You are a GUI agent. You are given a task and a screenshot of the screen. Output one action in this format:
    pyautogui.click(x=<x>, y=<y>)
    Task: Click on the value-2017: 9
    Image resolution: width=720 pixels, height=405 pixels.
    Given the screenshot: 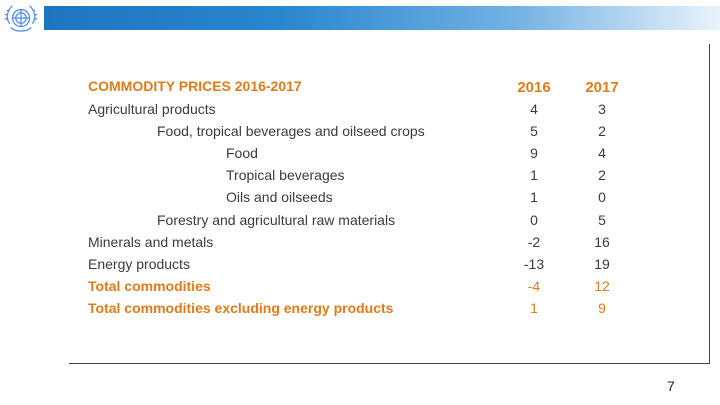 What is the action you would take?
    pyautogui.click(x=602, y=307)
    